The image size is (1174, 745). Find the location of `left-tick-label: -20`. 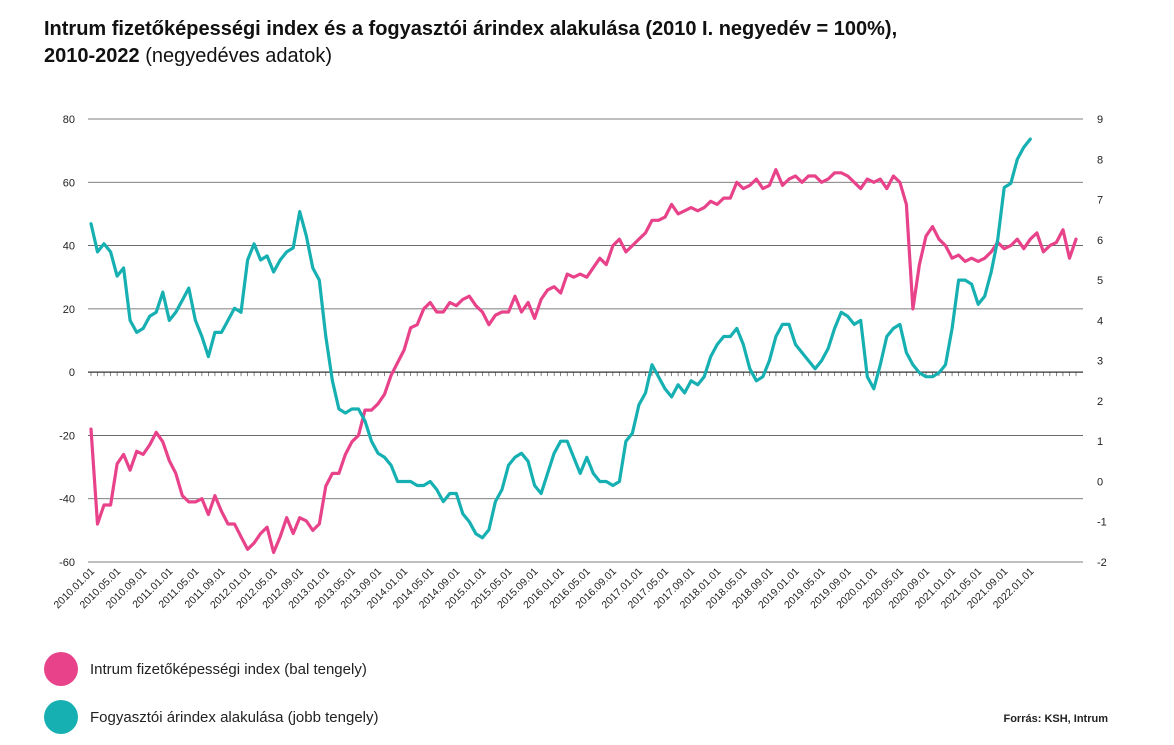

left-tick-label: -20 is located at coordinates (67, 436).